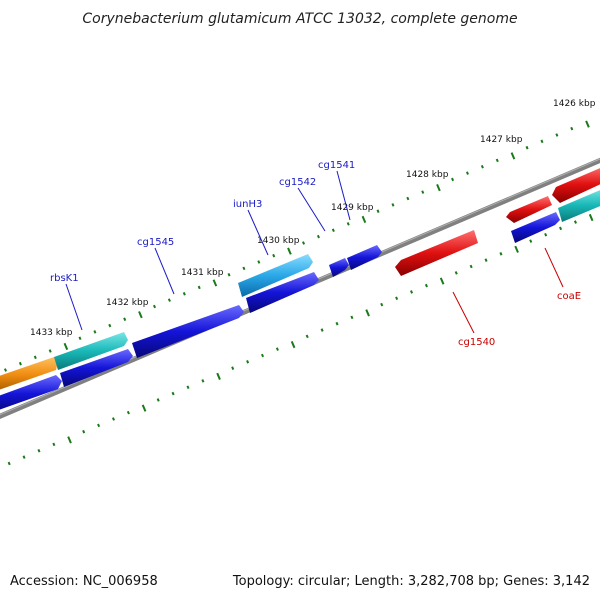 This screenshot has width=600, height=600. I want to click on gene-feature-rbsK1, so click(91, 351).